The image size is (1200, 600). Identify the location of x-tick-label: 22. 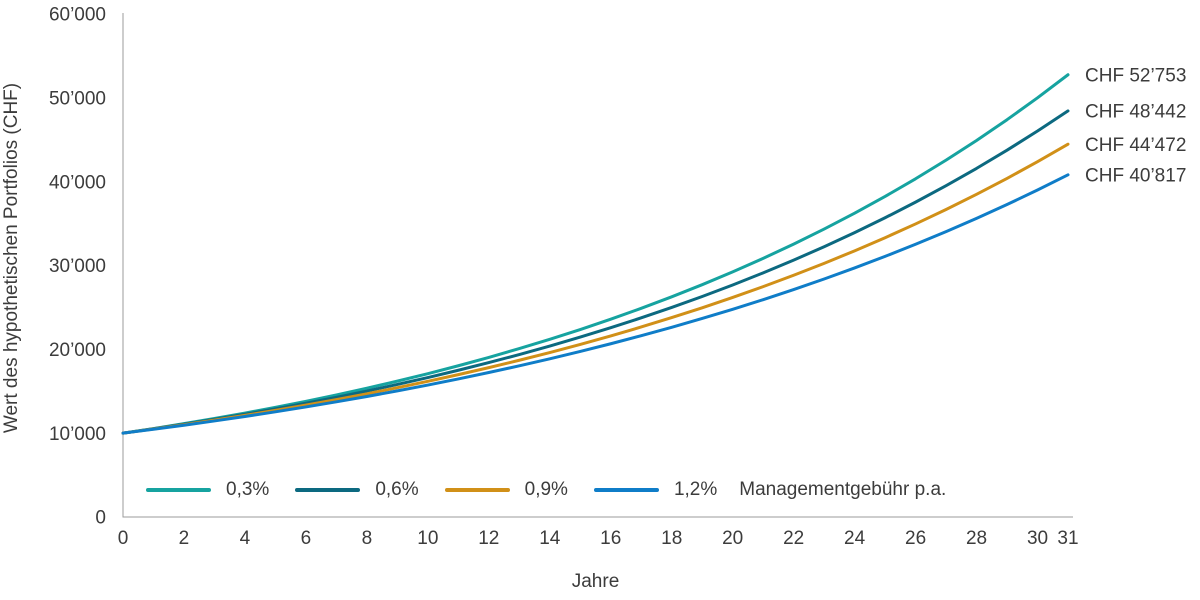
(793, 538).